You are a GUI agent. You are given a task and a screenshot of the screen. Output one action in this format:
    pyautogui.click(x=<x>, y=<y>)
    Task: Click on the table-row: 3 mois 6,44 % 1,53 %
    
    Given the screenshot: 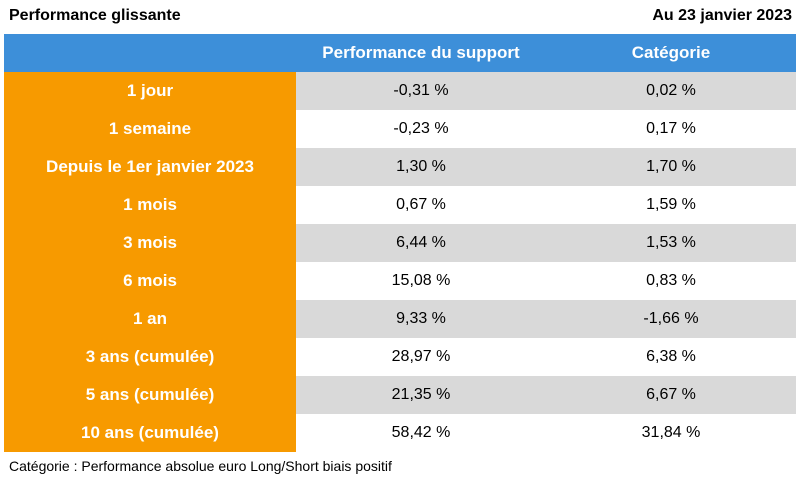 What is the action you would take?
    pyautogui.click(x=400, y=243)
    